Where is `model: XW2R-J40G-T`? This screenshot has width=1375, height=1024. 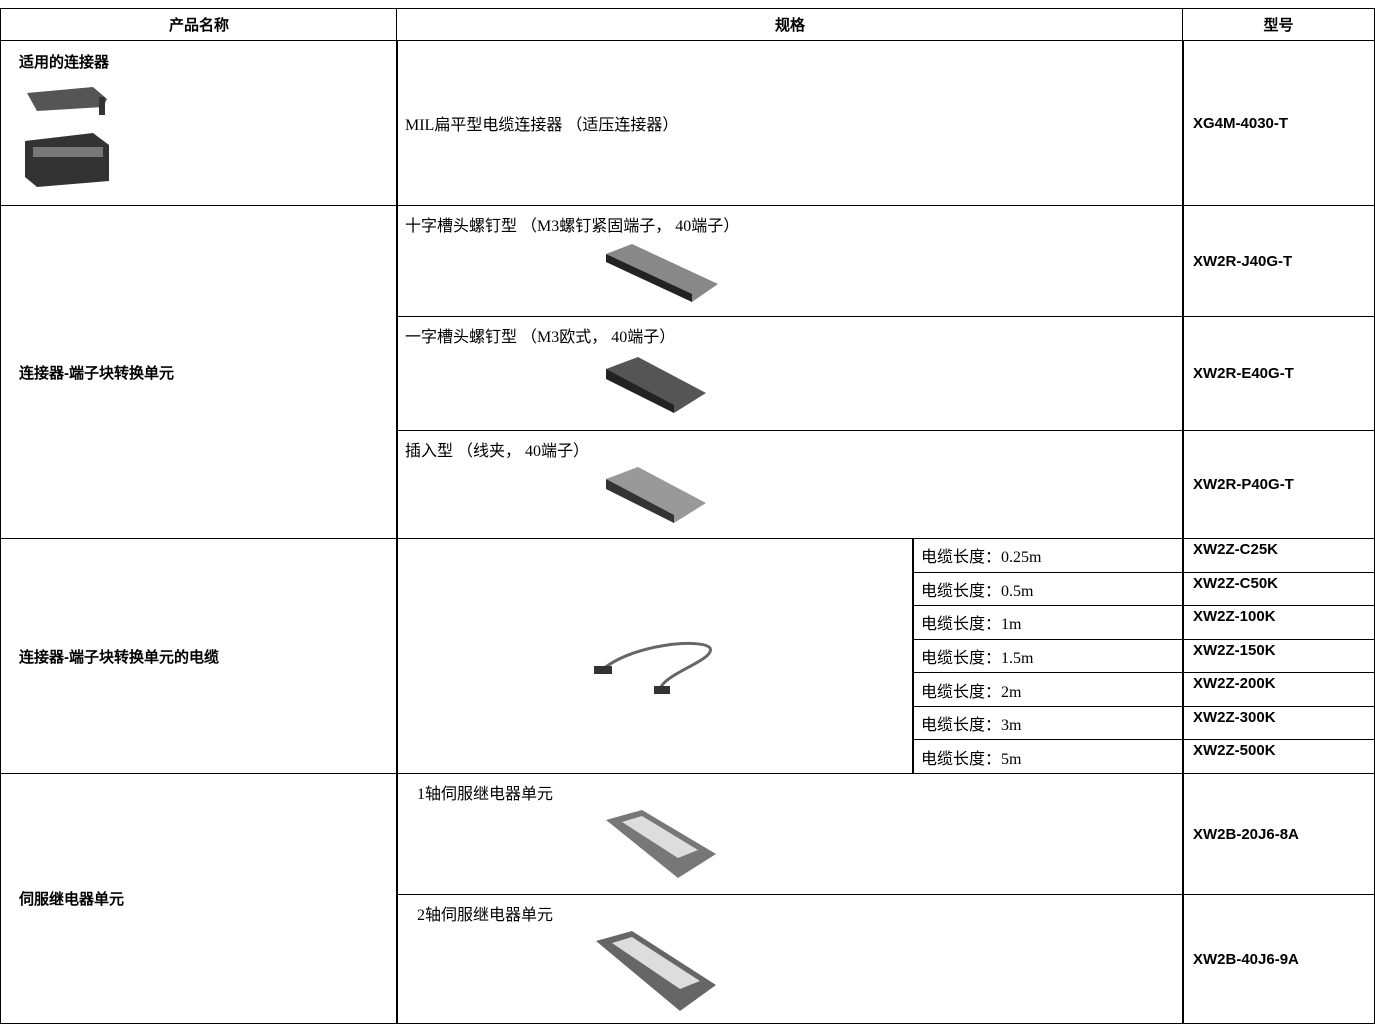 model: XW2R-J40G-T is located at coordinates (1243, 261).